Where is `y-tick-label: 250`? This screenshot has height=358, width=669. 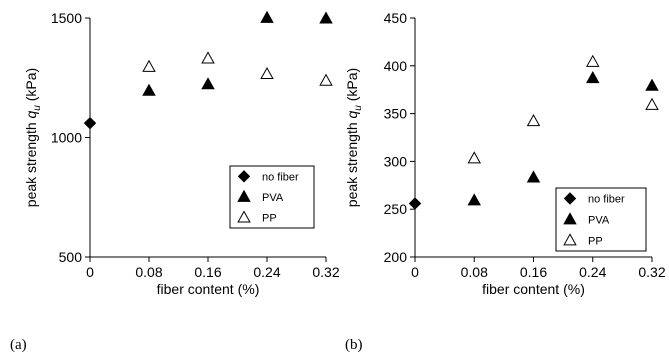 y-tick-label: 250 is located at coordinates (396, 209).